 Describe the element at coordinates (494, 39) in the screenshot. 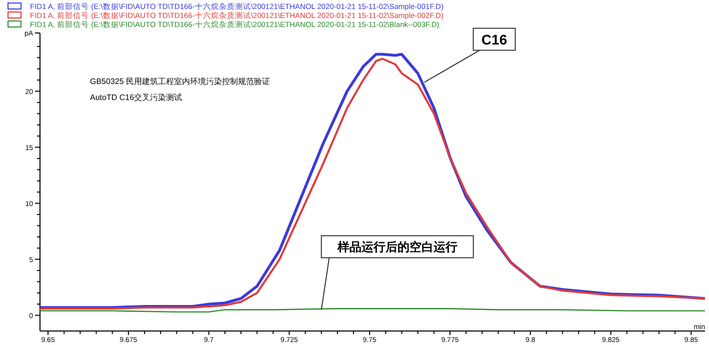

I see `annotation: C16` at that location.